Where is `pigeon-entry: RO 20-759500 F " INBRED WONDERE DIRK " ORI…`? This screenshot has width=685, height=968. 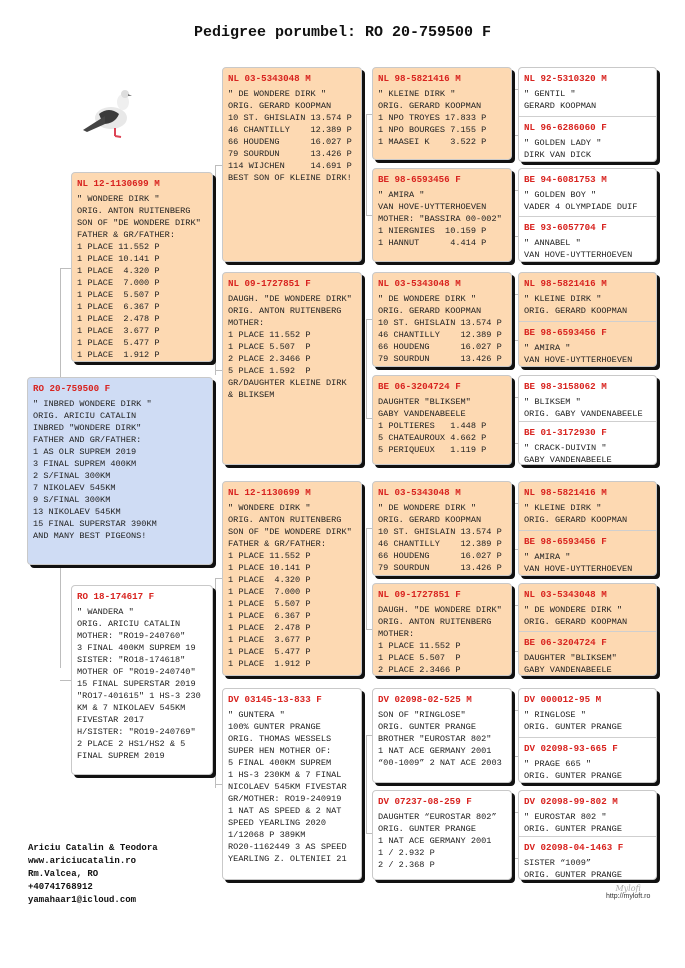
pigeon-entry: RO 20-759500 F " INBRED WONDERE DIRK " ORI… is located at coordinates (120, 460).